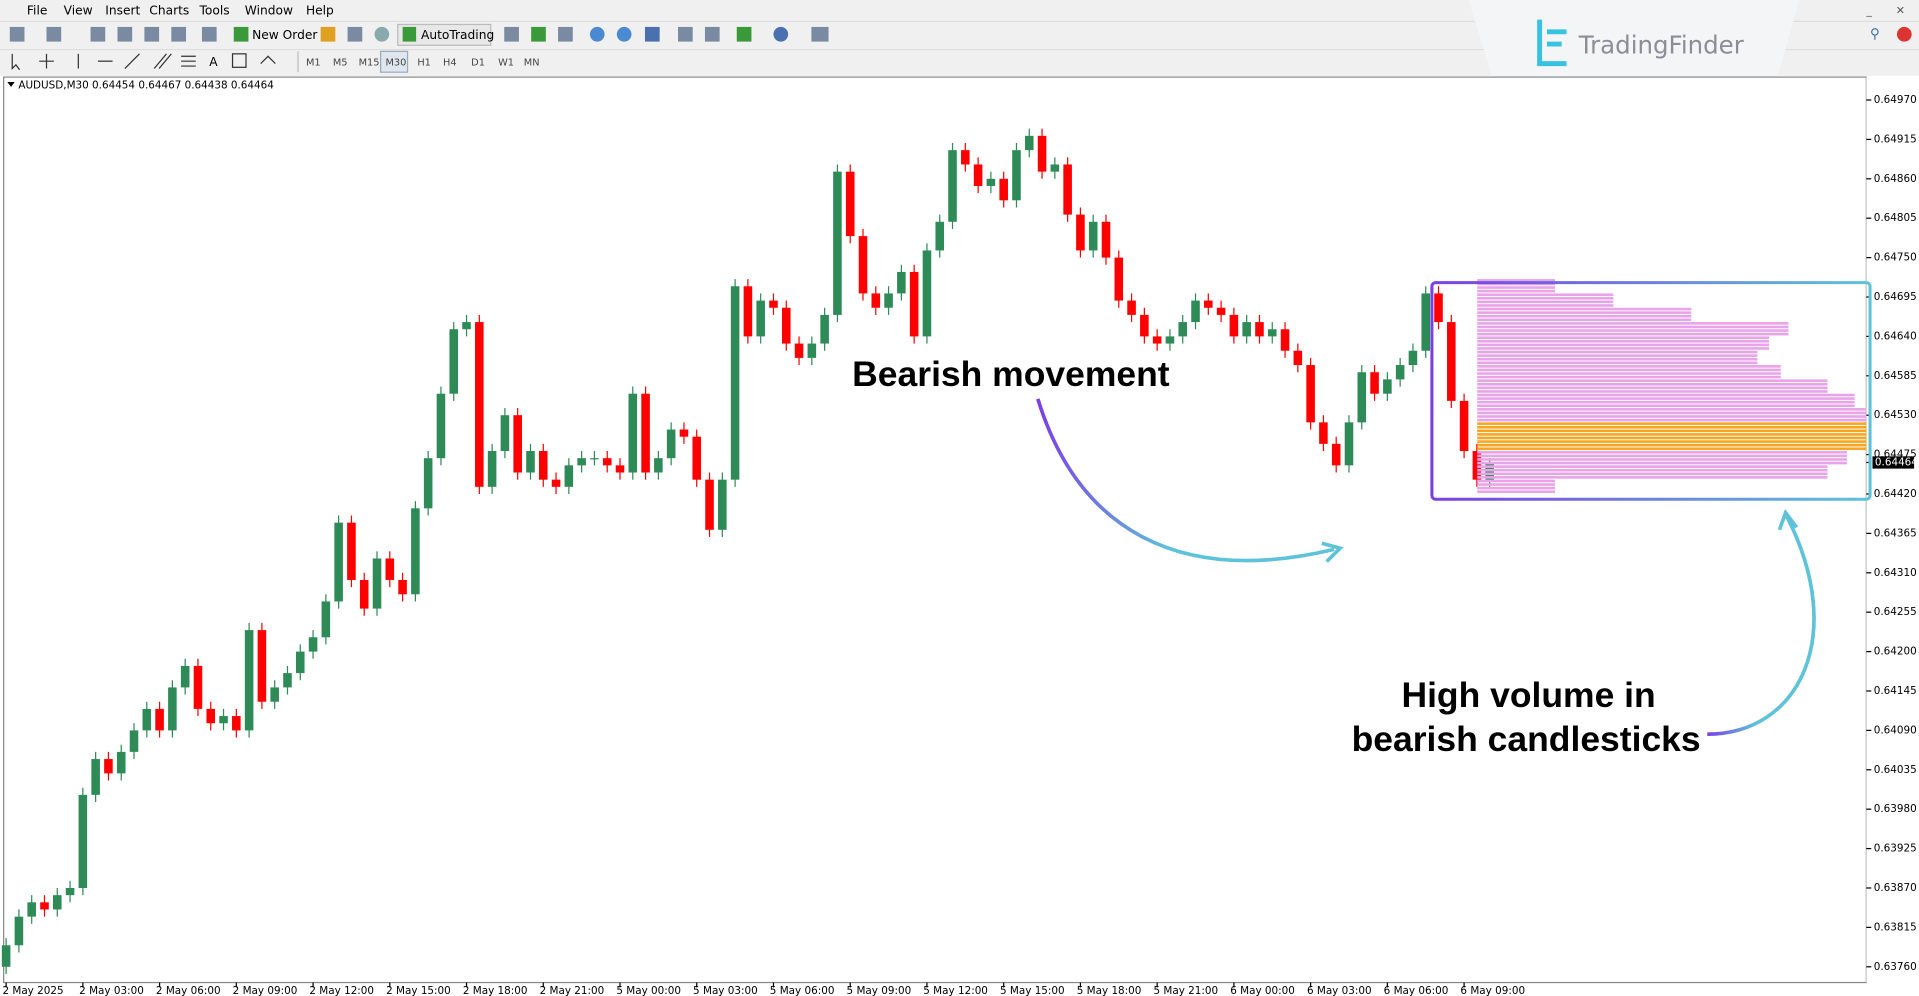 The image size is (1919, 996). I want to click on y-tick-label: 0.63870, so click(1895, 888).